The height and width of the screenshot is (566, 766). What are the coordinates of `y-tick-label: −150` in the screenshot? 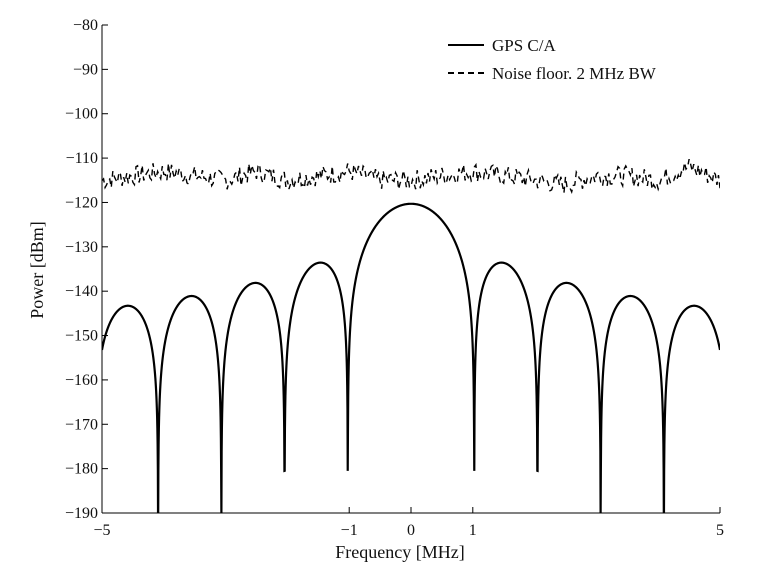 It's located at (81, 336).